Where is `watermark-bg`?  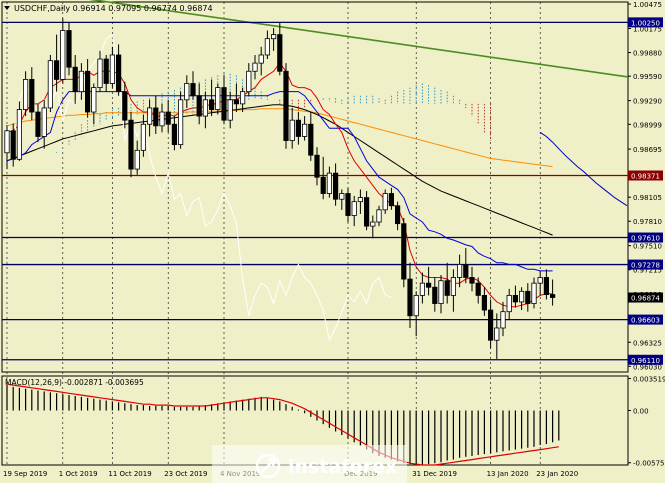 watermark-bg is located at coordinates (309, 464).